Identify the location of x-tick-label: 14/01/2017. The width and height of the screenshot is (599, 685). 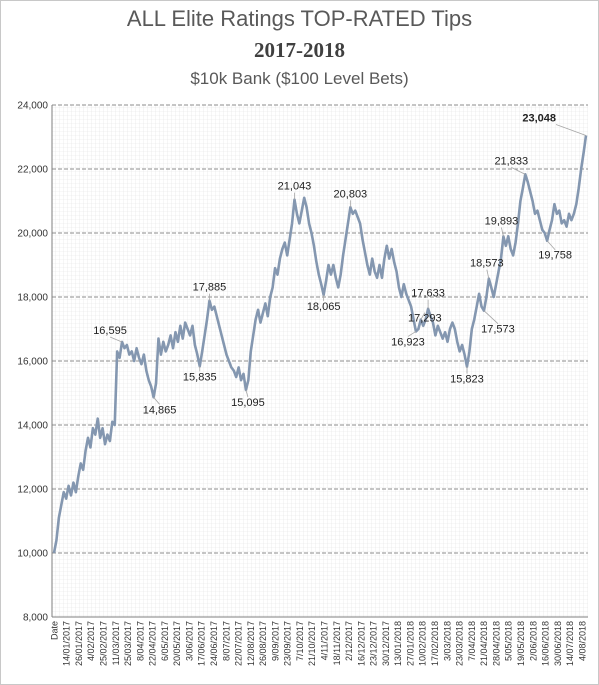
(67, 643).